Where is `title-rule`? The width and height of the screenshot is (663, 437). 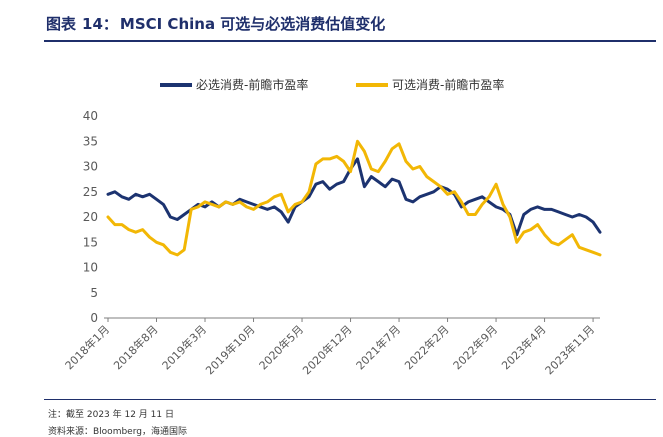
title-rule is located at coordinates (350, 41).